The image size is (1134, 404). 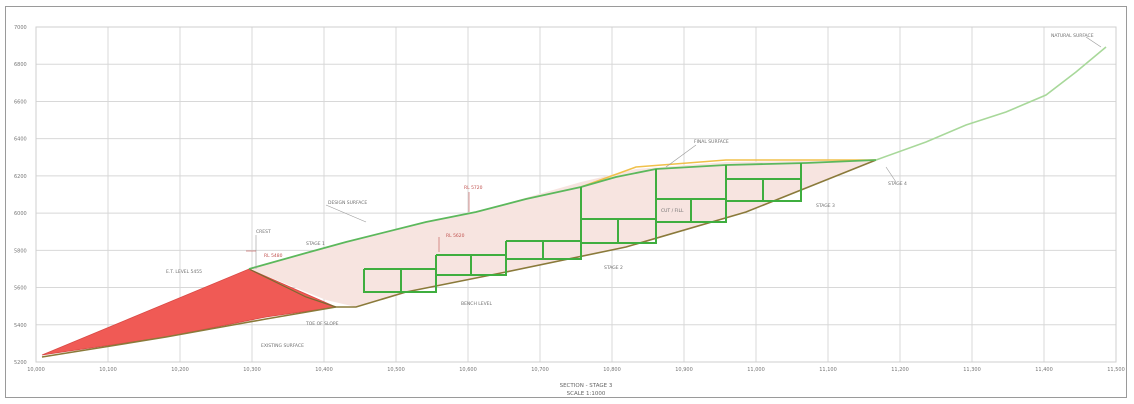 I want to click on red-annotations, so click(x=358, y=222).